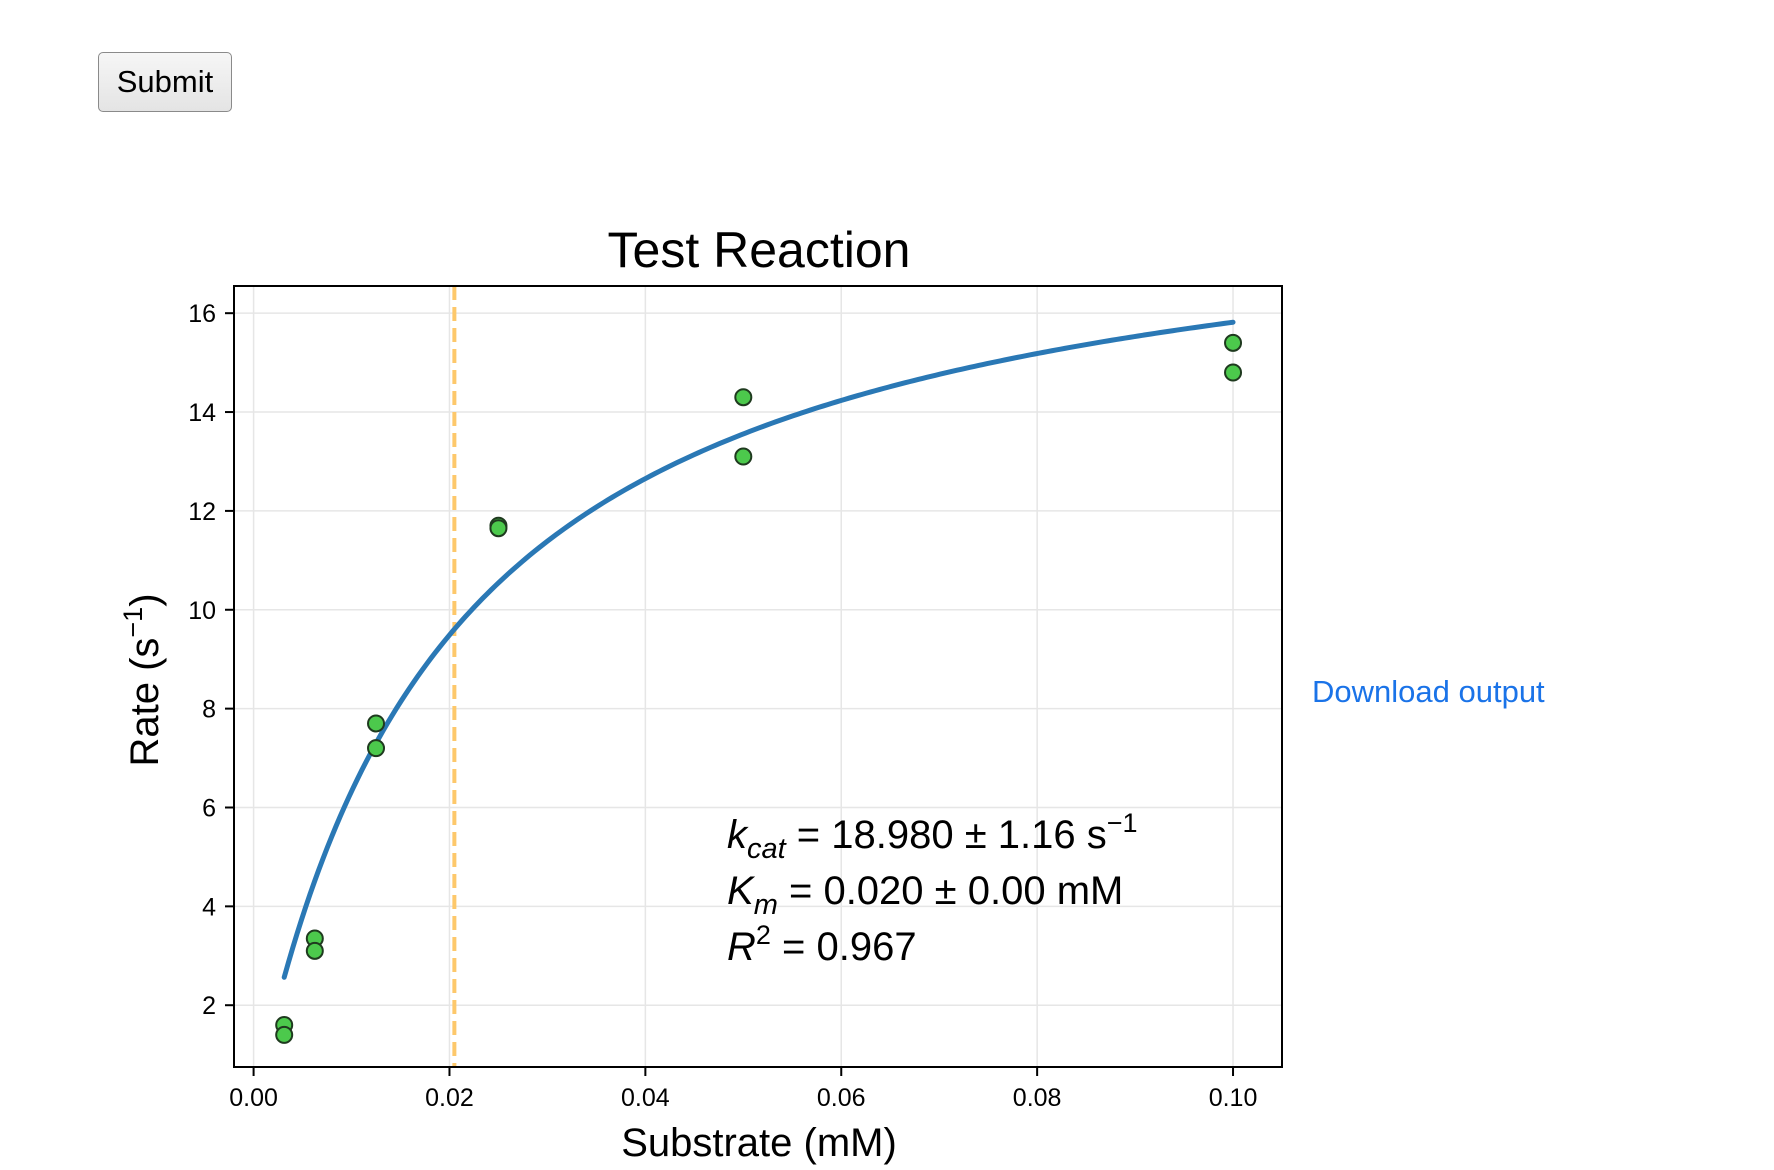  I want to click on km-subscript: m, so click(766, 905).